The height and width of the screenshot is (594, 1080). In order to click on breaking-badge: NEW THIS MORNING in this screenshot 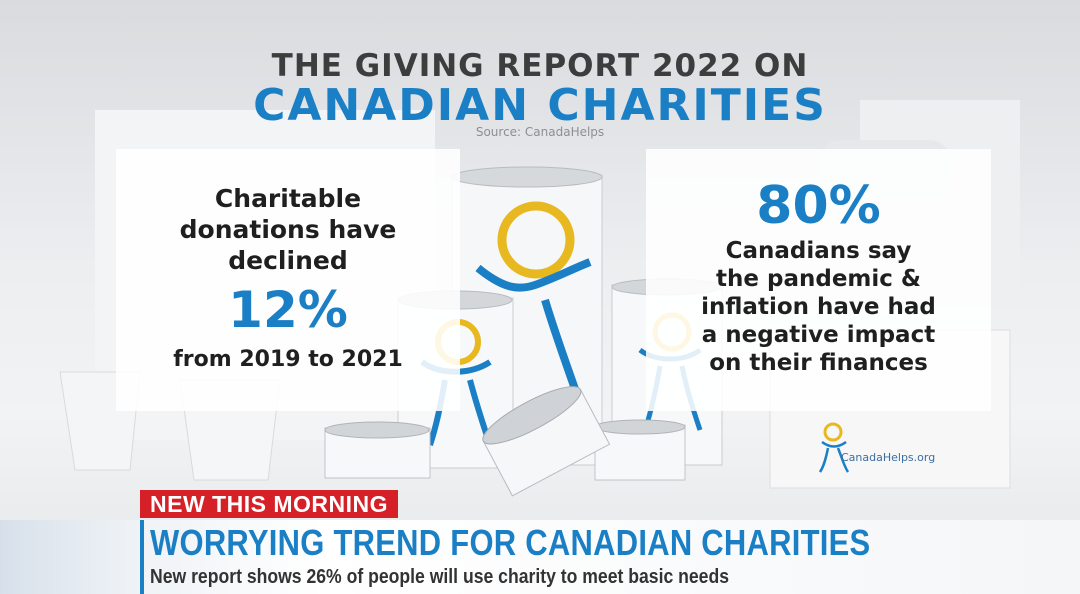, I will do `click(269, 504)`.